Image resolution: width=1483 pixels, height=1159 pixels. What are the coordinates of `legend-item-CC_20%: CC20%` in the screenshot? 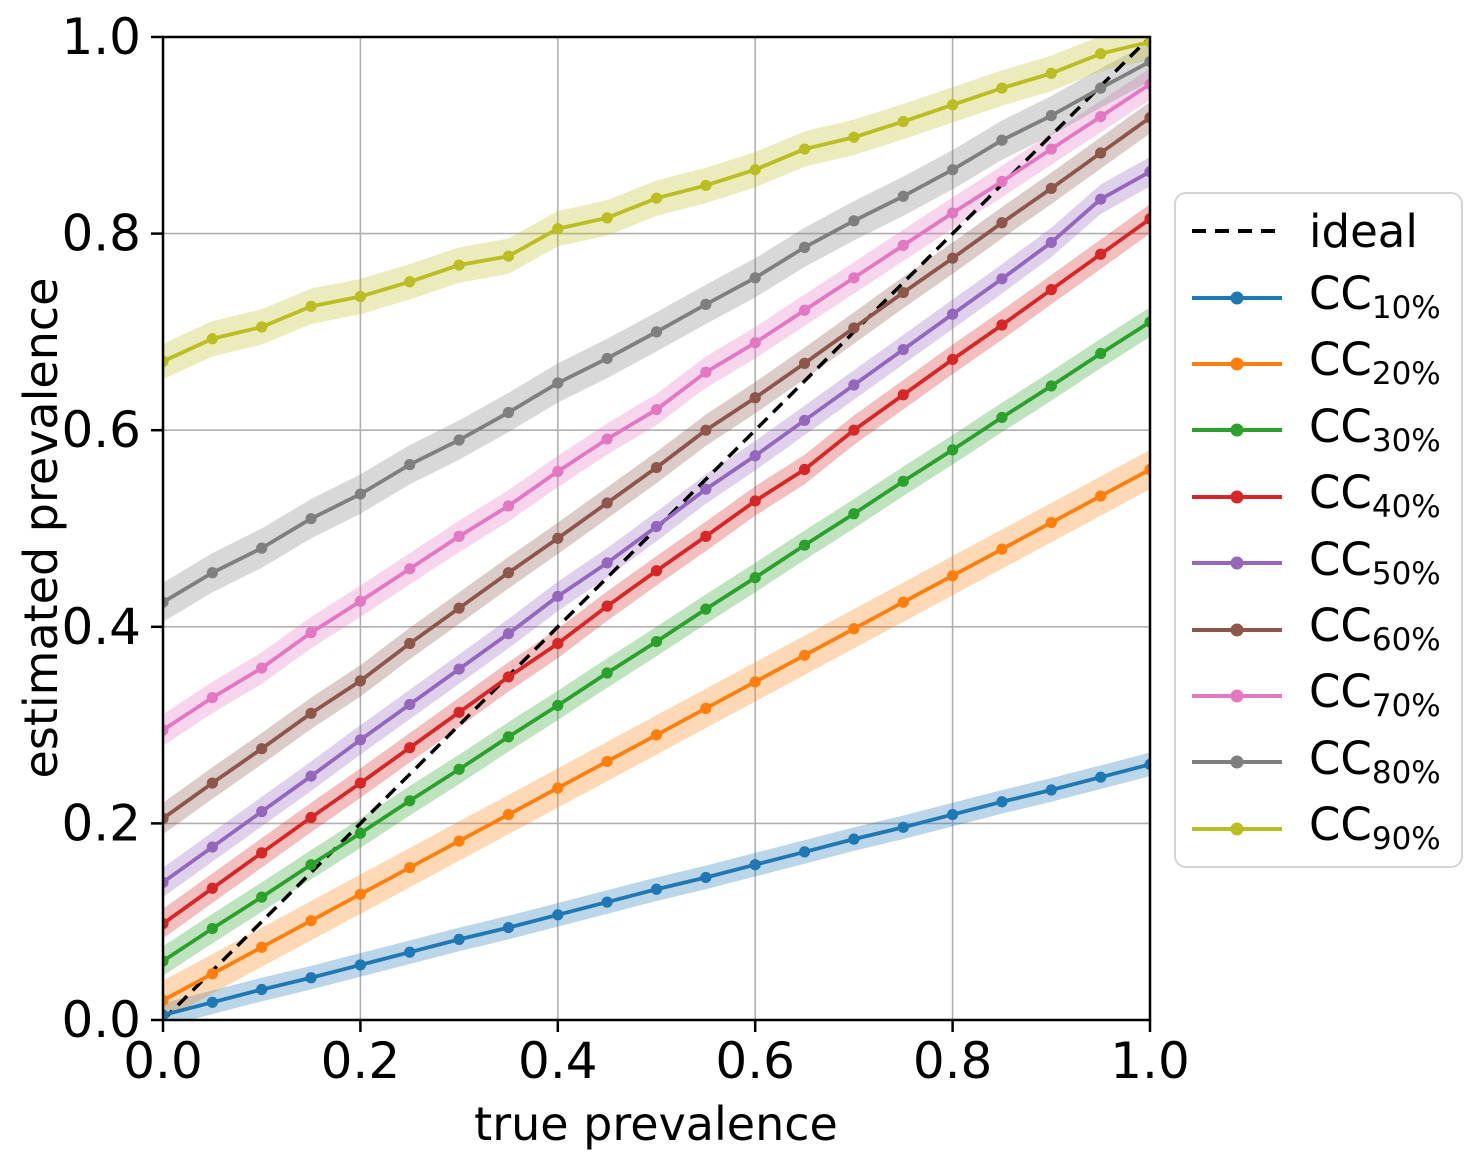 It's located at (1318, 364).